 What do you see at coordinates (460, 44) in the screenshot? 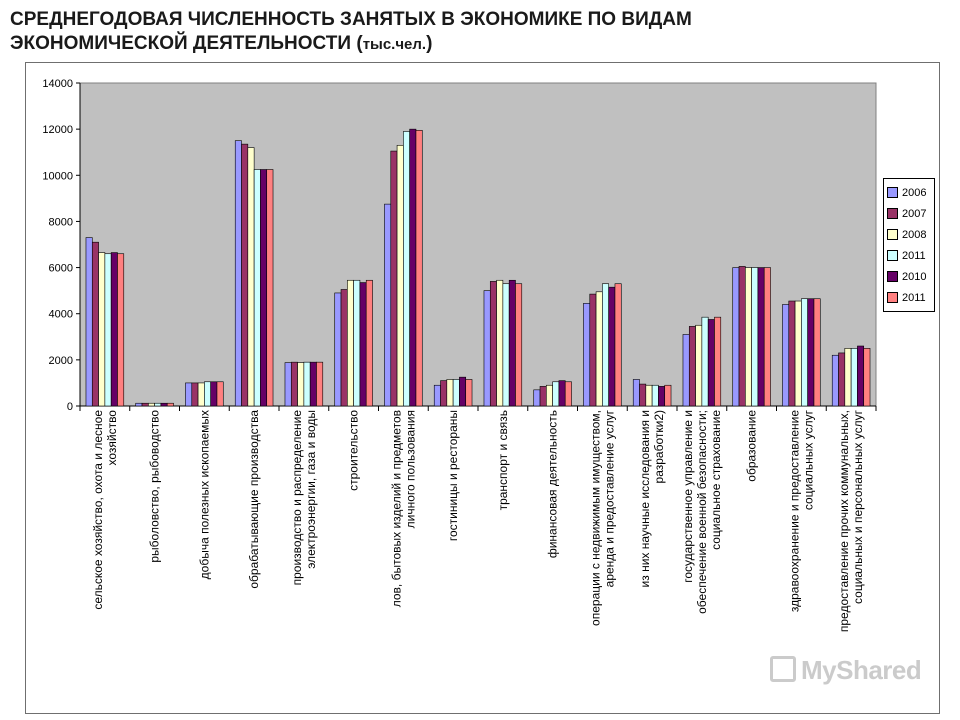
I see `title-line-2: ЭКОНОМИЧЕСКОЙ ДЕЯТЕЛЬНОСТИ (тыс.чел.)` at bounding box center [460, 44].